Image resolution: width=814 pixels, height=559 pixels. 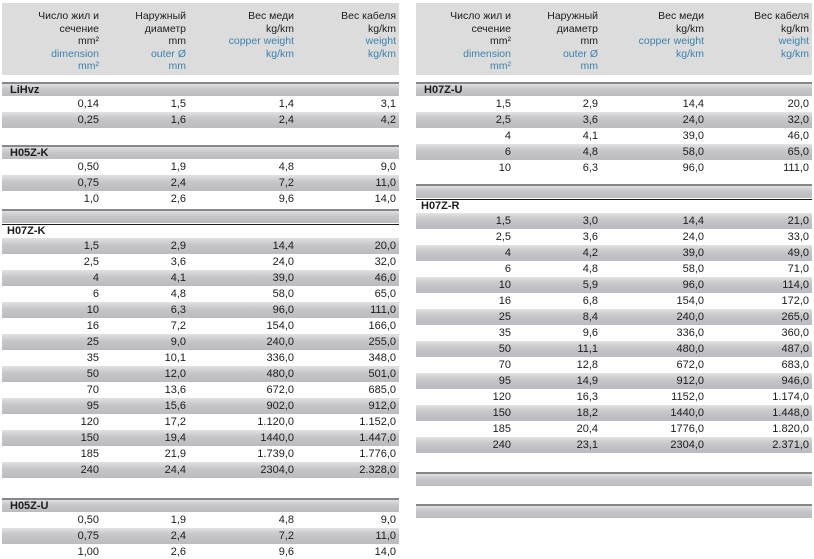 I want to click on section-title: H07Z-K, so click(x=200, y=231).